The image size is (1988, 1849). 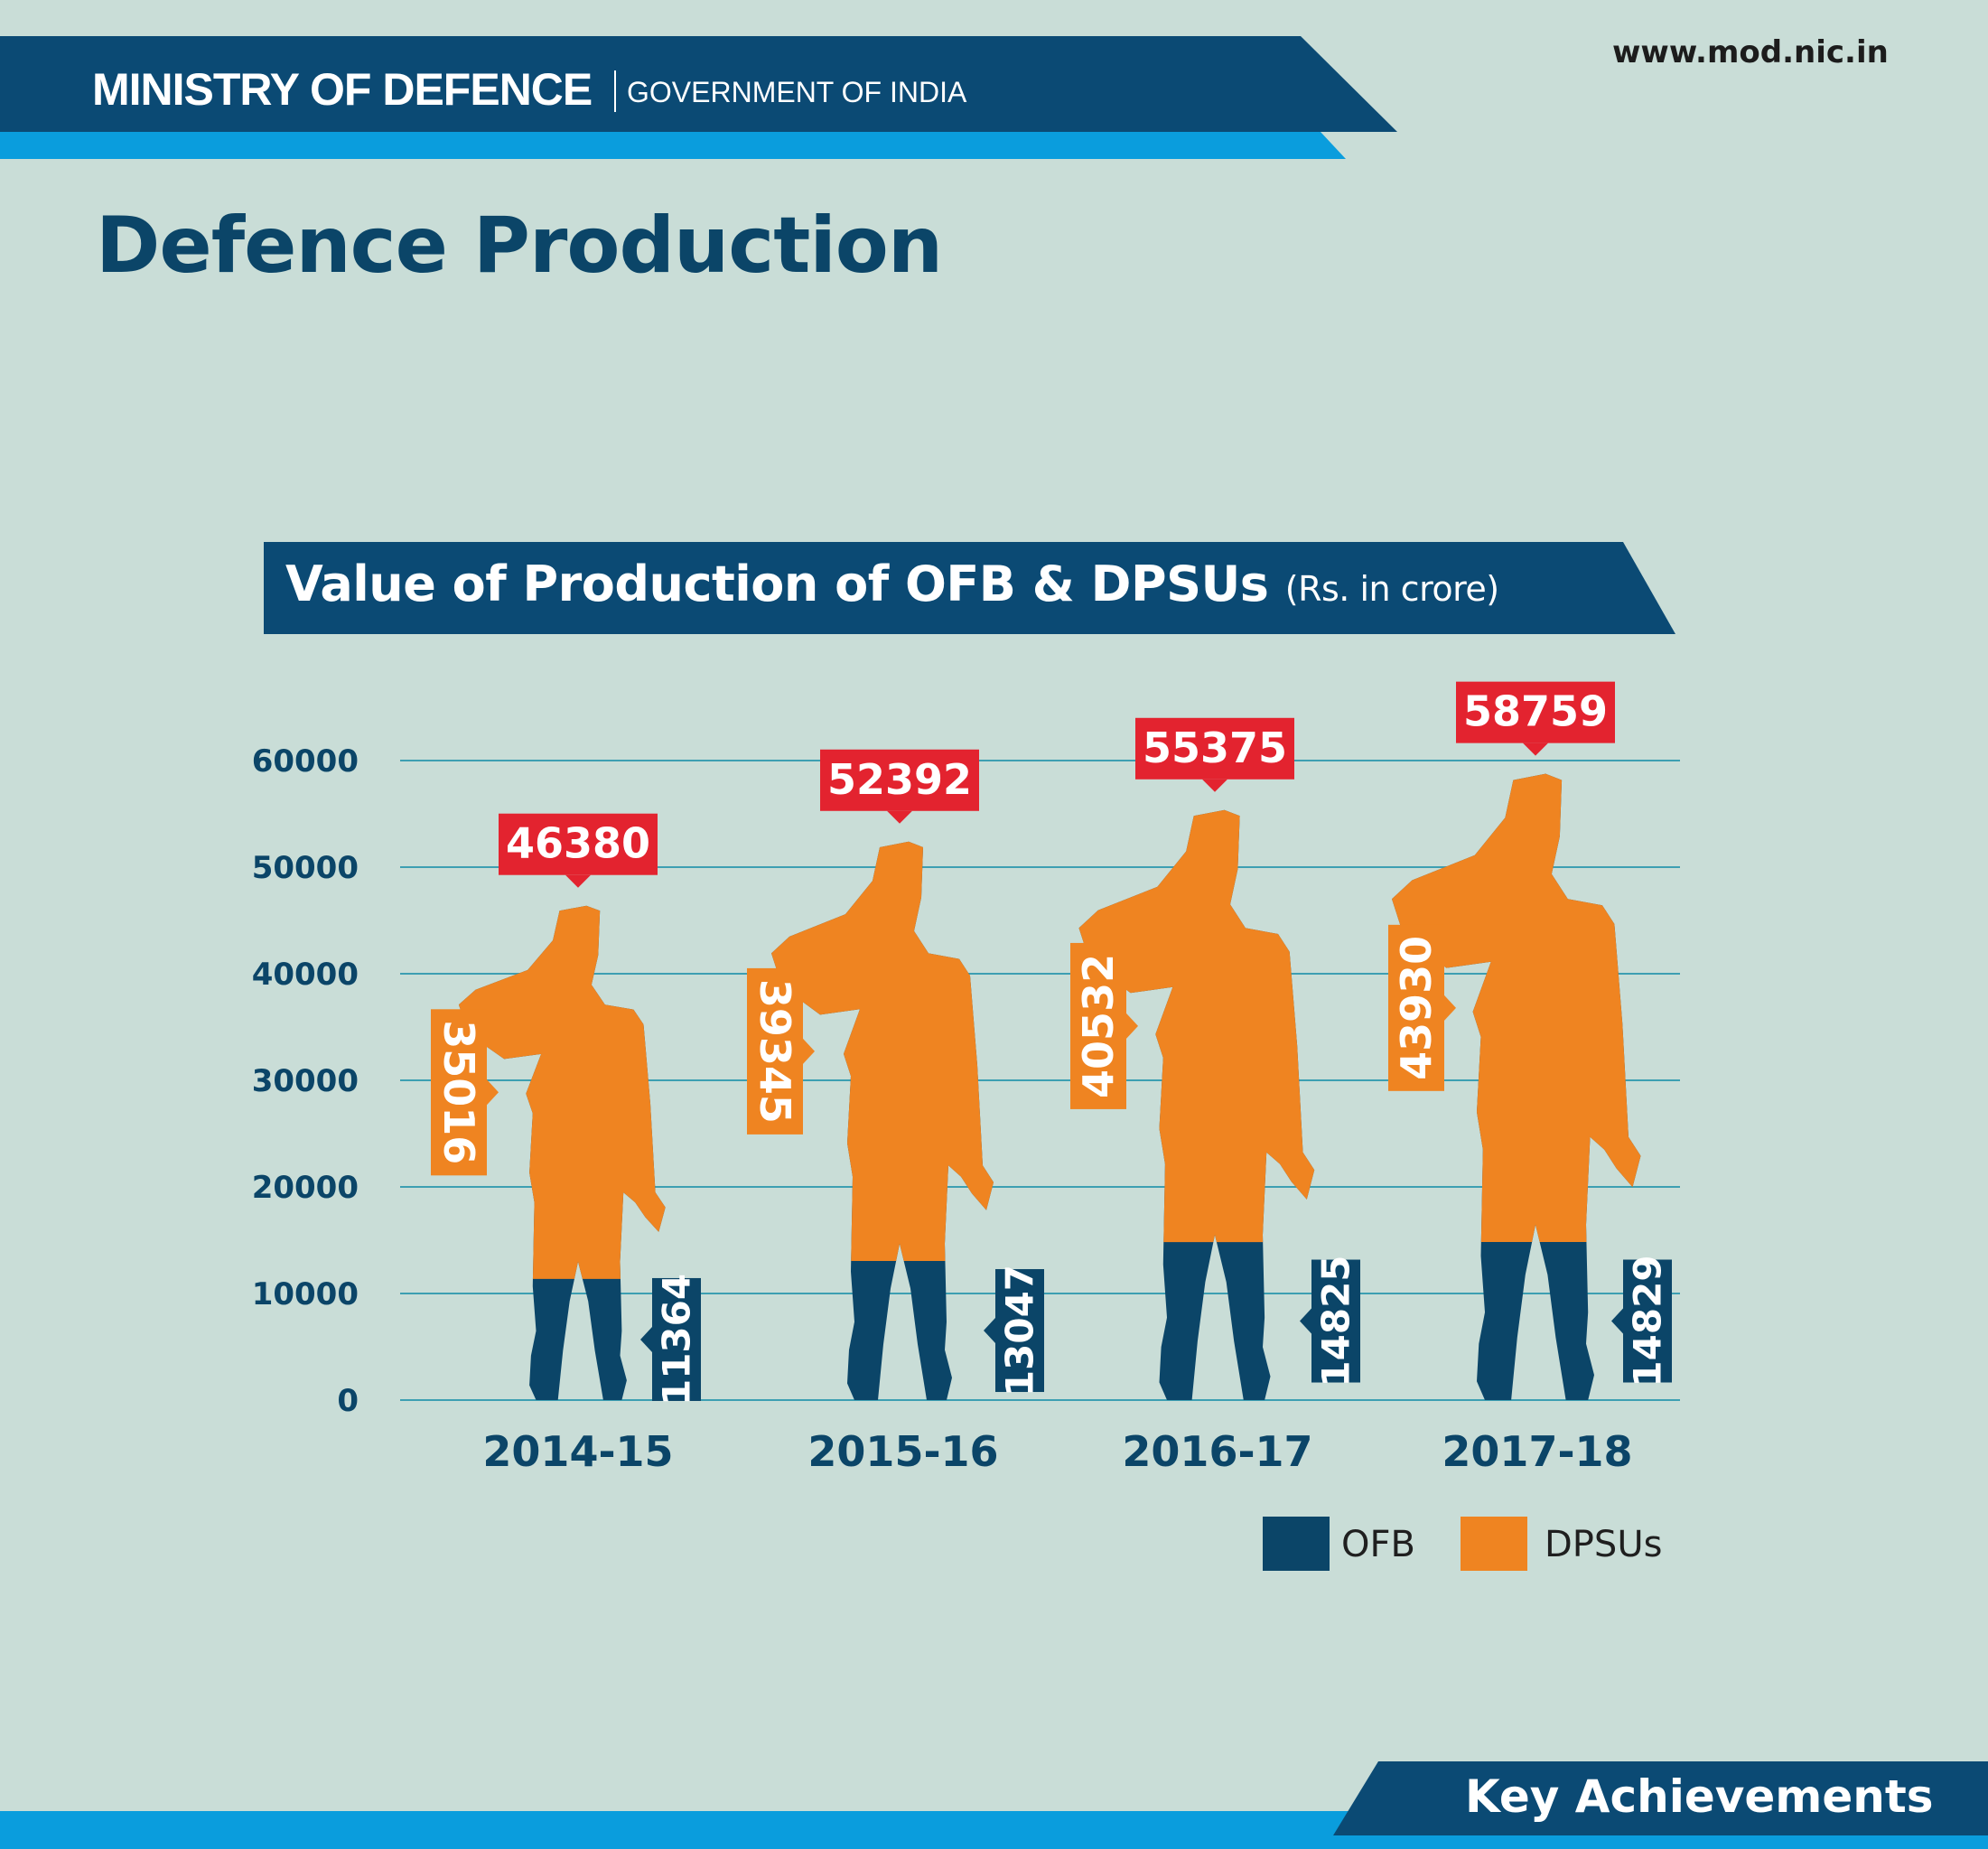 What do you see at coordinates (305, 1081) in the screenshot?
I see `y-tick-label: 30000` at bounding box center [305, 1081].